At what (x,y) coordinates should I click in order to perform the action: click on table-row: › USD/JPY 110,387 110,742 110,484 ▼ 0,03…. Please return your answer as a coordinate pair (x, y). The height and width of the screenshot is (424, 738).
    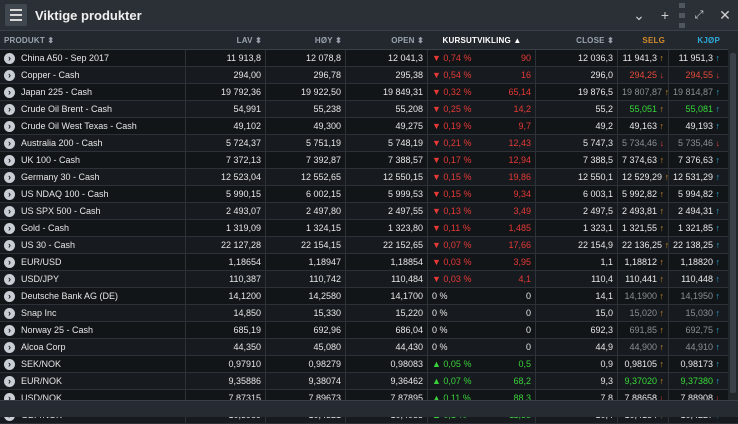
    Looking at the image, I should click on (369, 279).